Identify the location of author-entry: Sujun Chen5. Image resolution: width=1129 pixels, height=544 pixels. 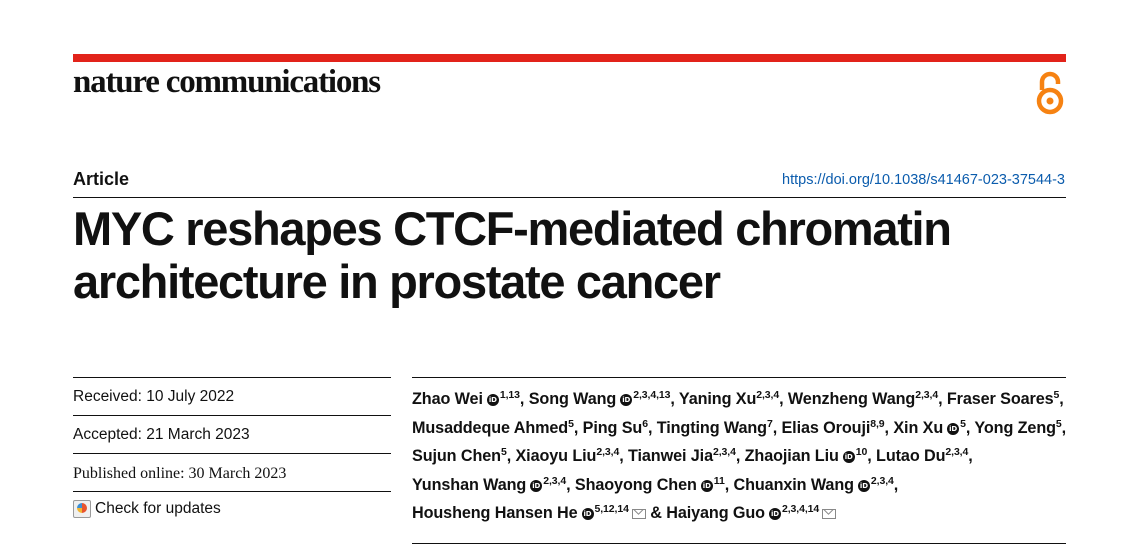
(459, 456).